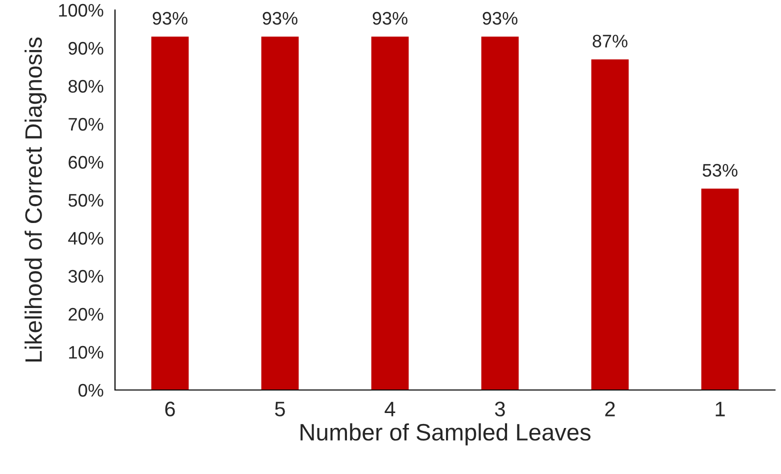 Image resolution: width=781 pixels, height=474 pixels. I want to click on y-tick-label: 0%, so click(91, 390).